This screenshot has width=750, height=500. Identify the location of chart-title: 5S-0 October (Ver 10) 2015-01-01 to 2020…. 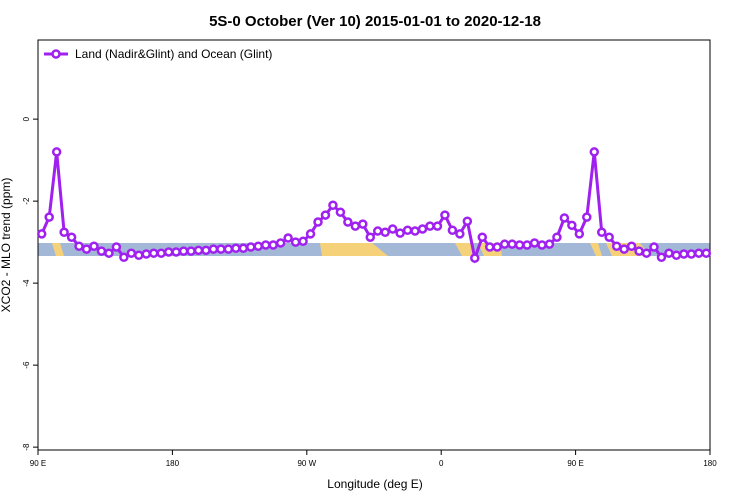
(375, 21).